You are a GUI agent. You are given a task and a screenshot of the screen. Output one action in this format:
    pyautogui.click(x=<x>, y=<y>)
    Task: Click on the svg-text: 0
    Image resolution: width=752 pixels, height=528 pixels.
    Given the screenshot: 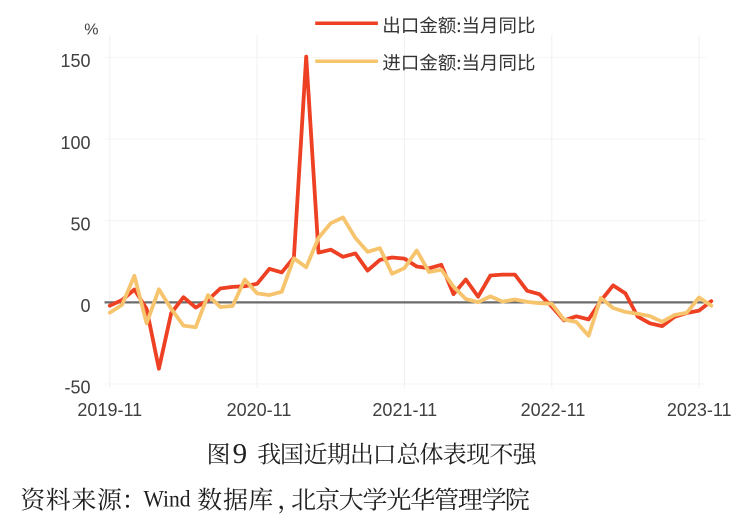 What is the action you would take?
    pyautogui.click(x=85, y=306)
    